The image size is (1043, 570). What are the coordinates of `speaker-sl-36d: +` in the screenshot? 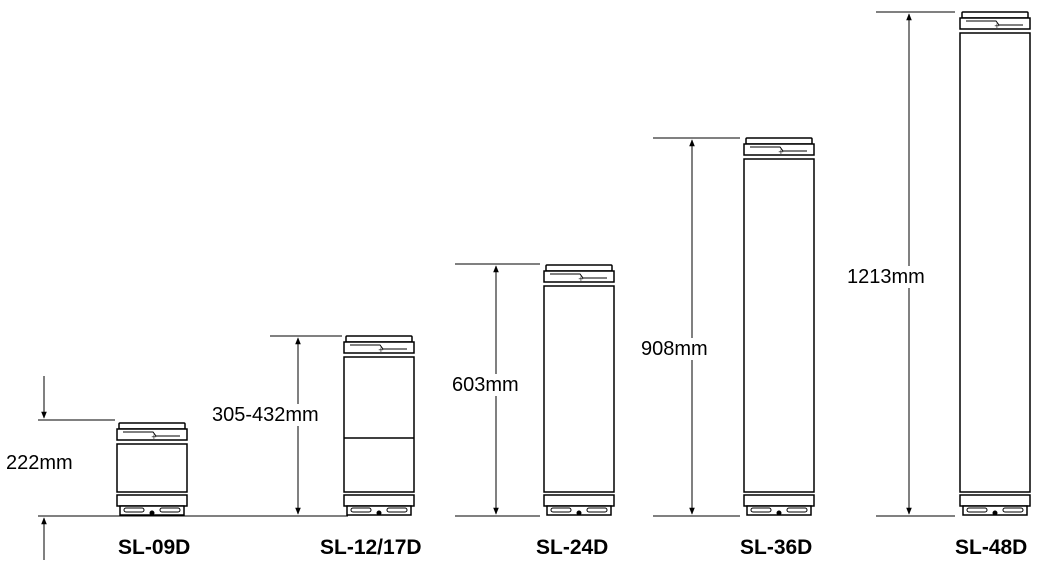 It's located at (734, 327).